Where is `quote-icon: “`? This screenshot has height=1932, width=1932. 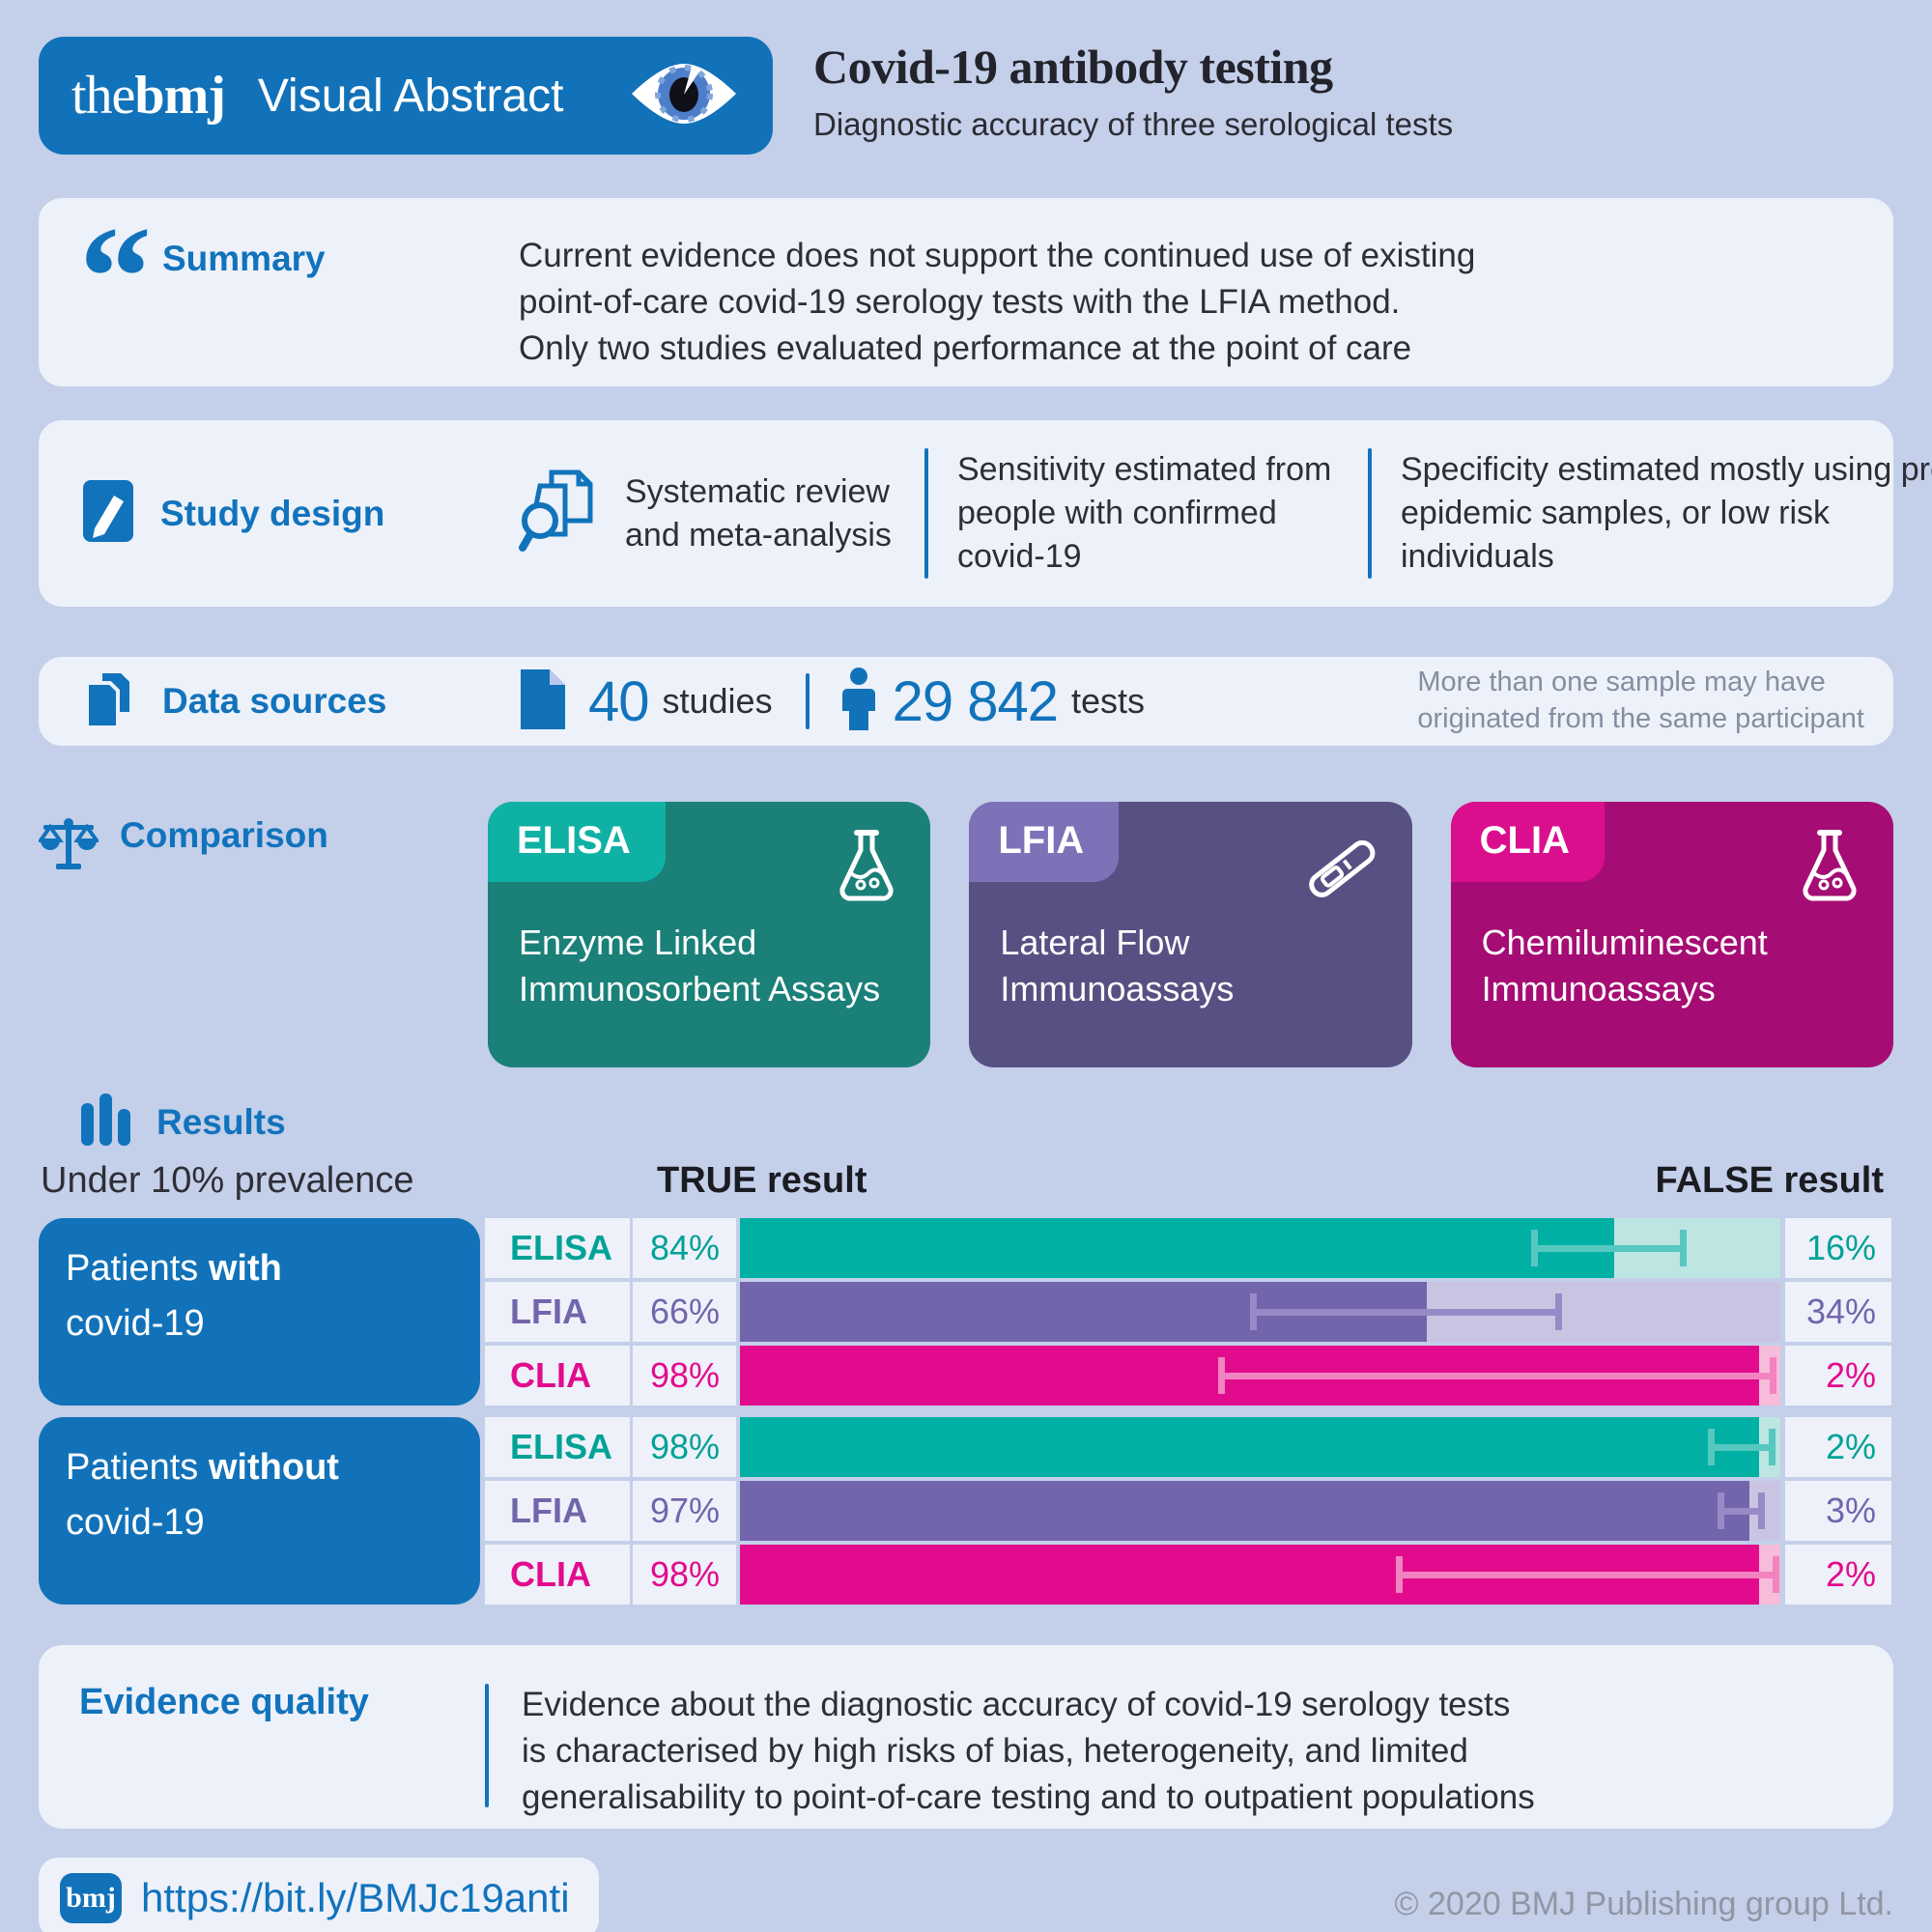
quote-icon: “ is located at coordinates (115, 277).